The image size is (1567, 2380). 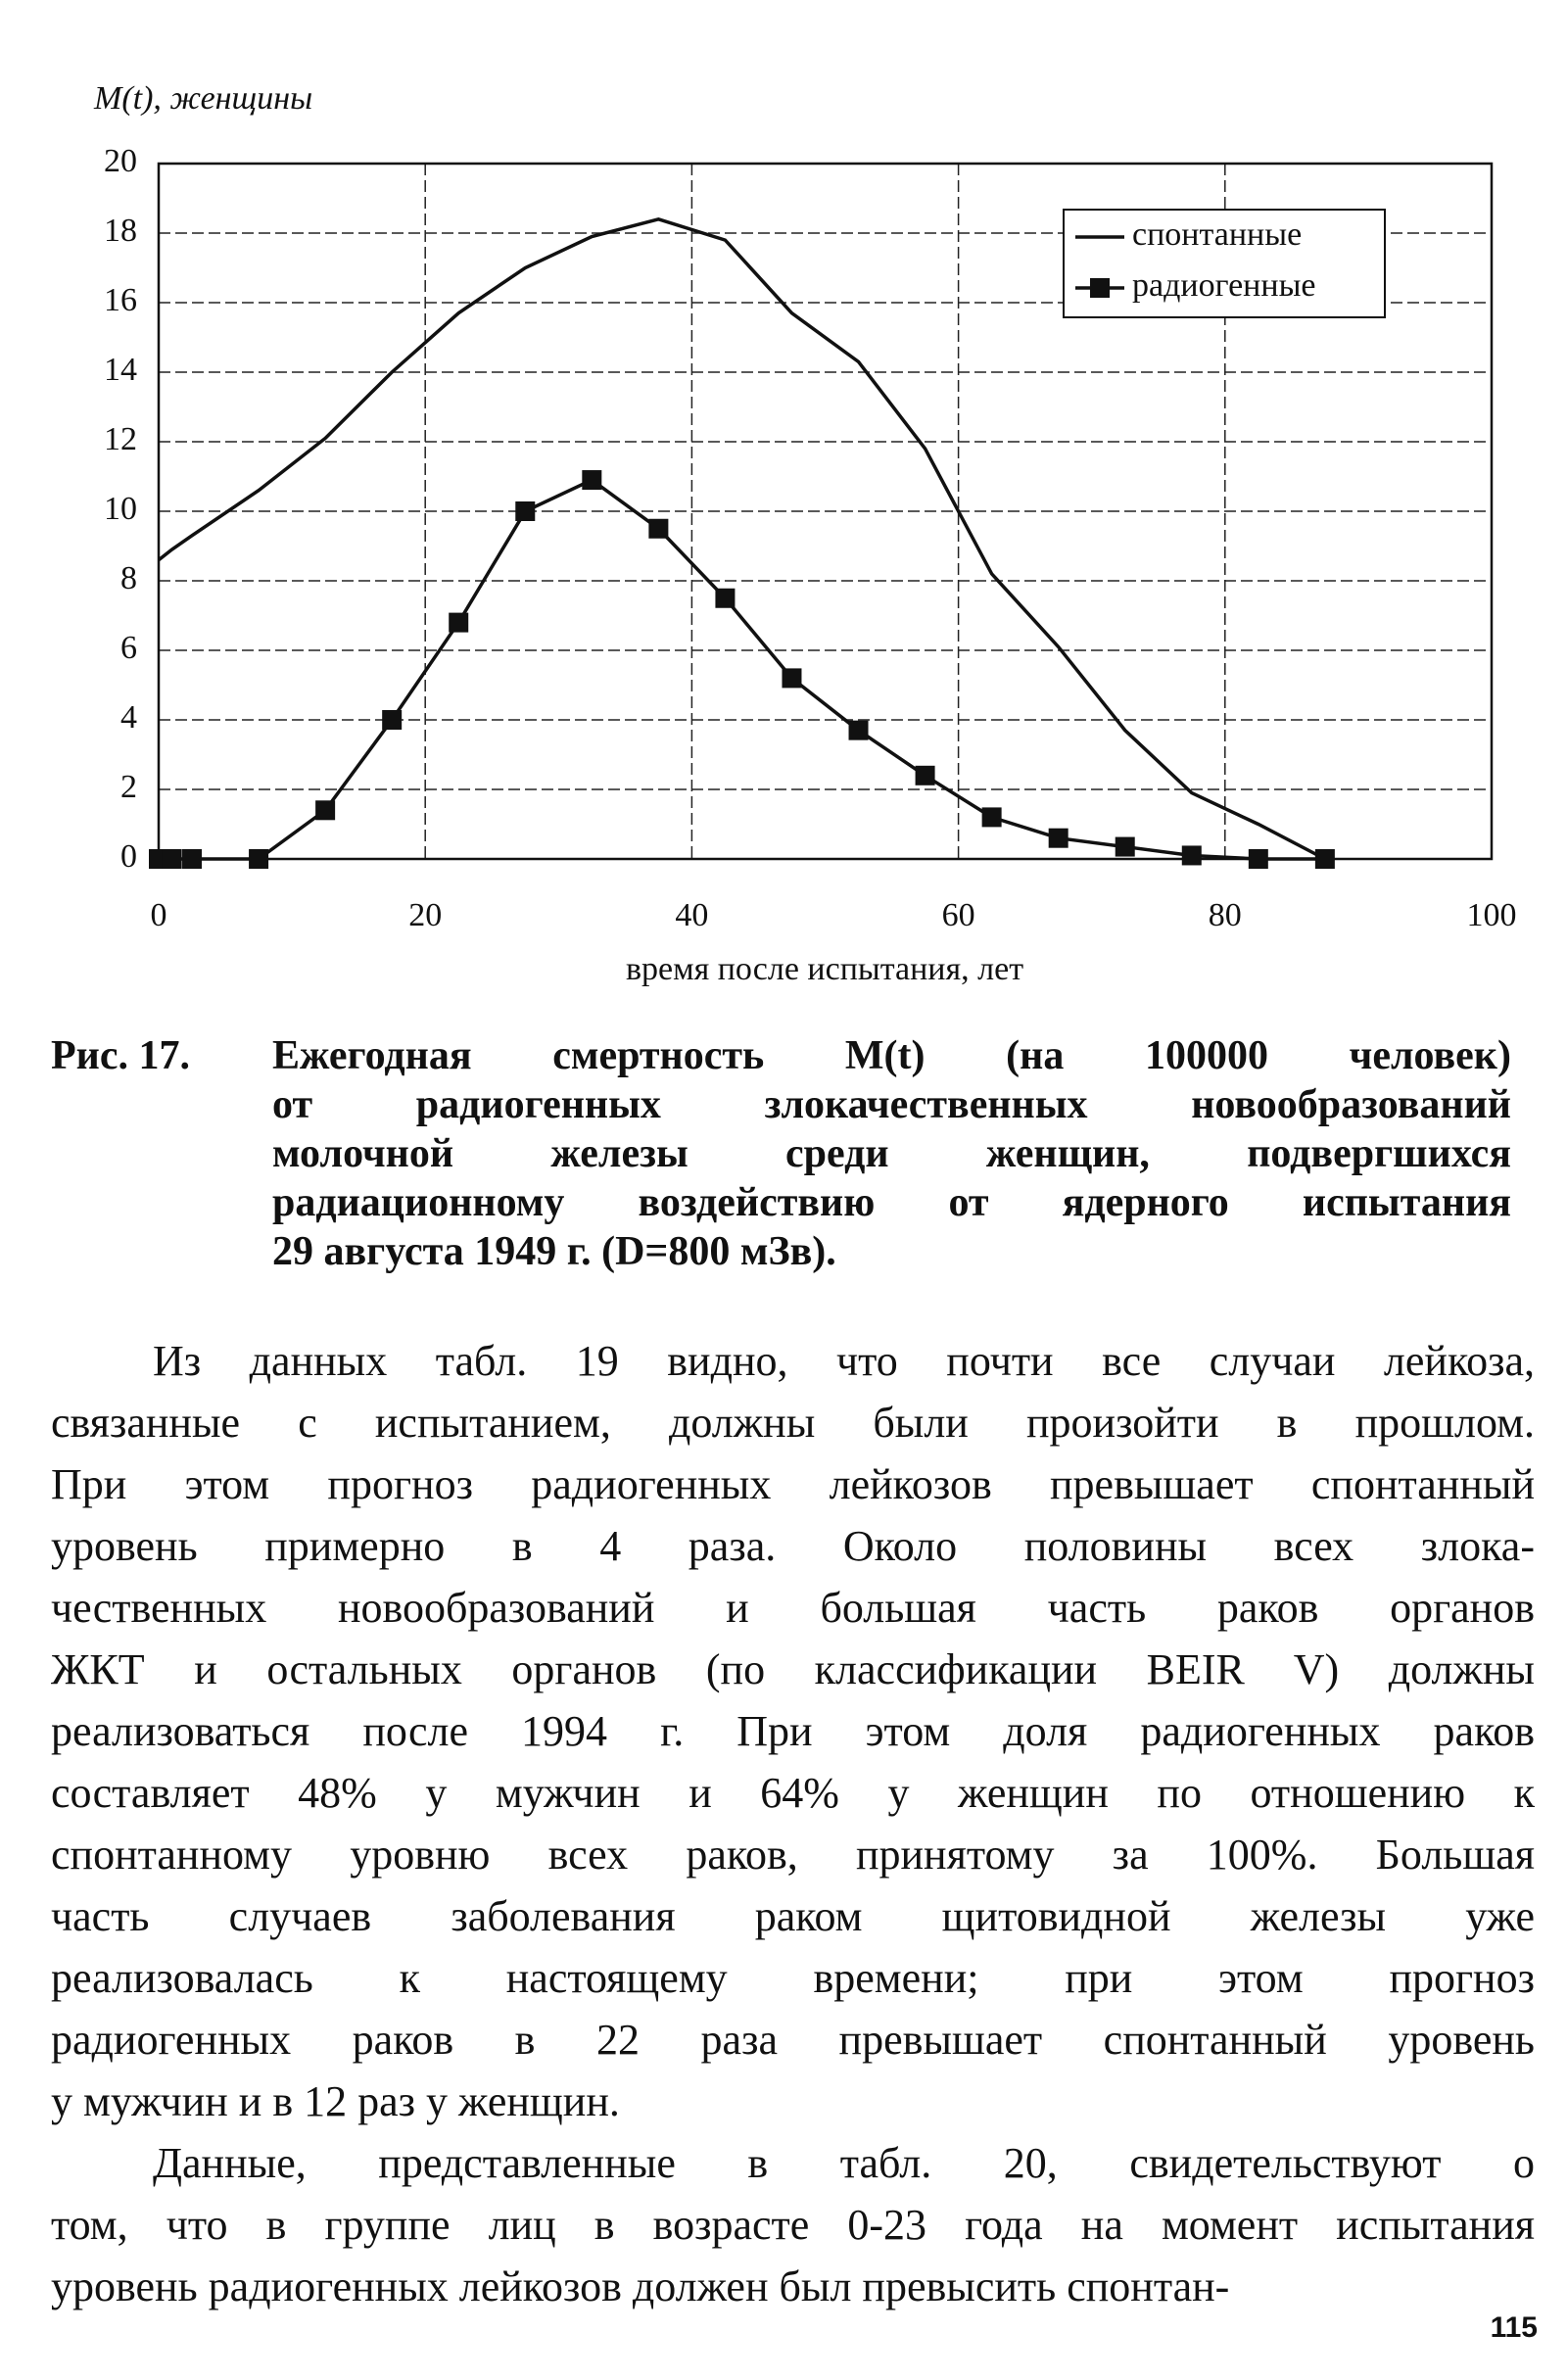 I want to click on y-tick-label: 2, so click(x=128, y=787).